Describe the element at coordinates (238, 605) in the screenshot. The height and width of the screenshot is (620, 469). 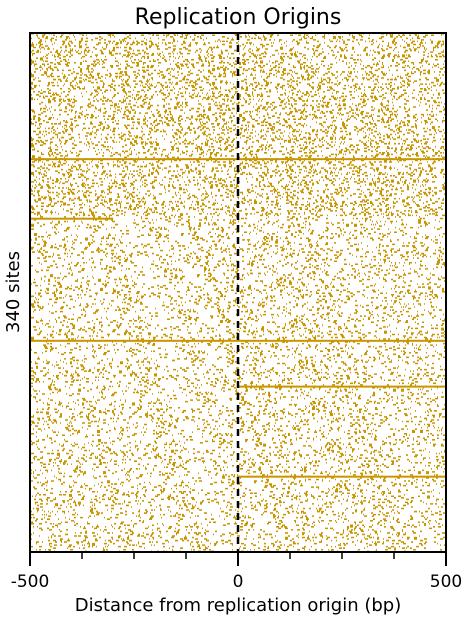
I see `x-axis-label: Distance from replication origin (bp)` at that location.